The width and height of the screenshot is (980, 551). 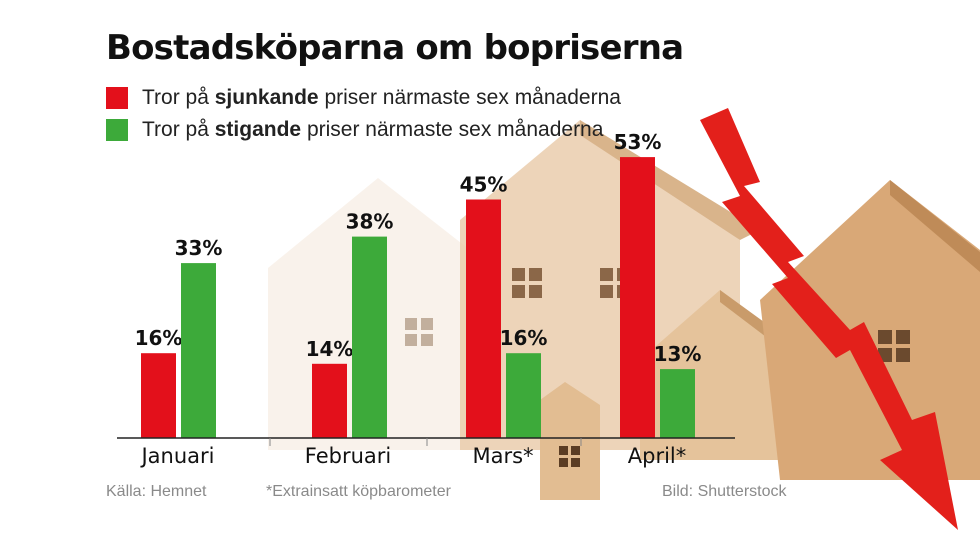 What do you see at coordinates (484, 185) in the screenshot?
I see `data-label: 45%` at bounding box center [484, 185].